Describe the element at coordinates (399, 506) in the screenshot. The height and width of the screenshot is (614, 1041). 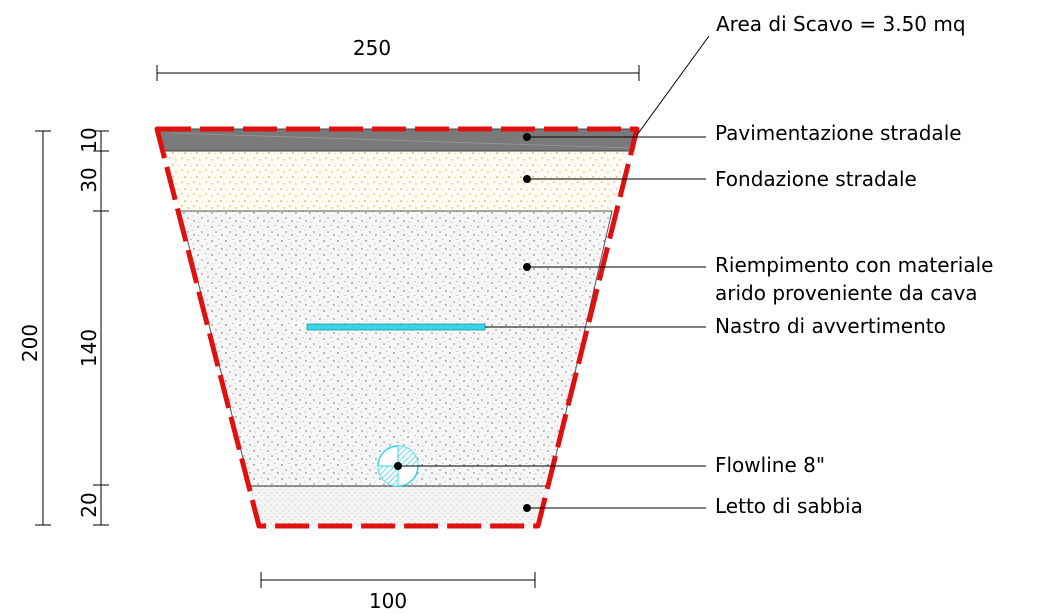
I see `sand-bed-layer` at that location.